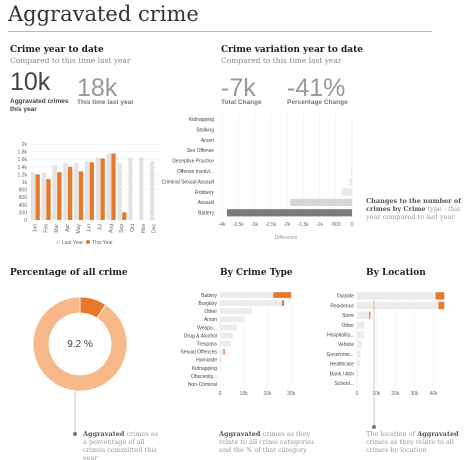 This screenshot has height=460, width=474. What do you see at coordinates (304, 225) in the screenshot?
I see `variation-x-tick: -1.5k` at bounding box center [304, 225].